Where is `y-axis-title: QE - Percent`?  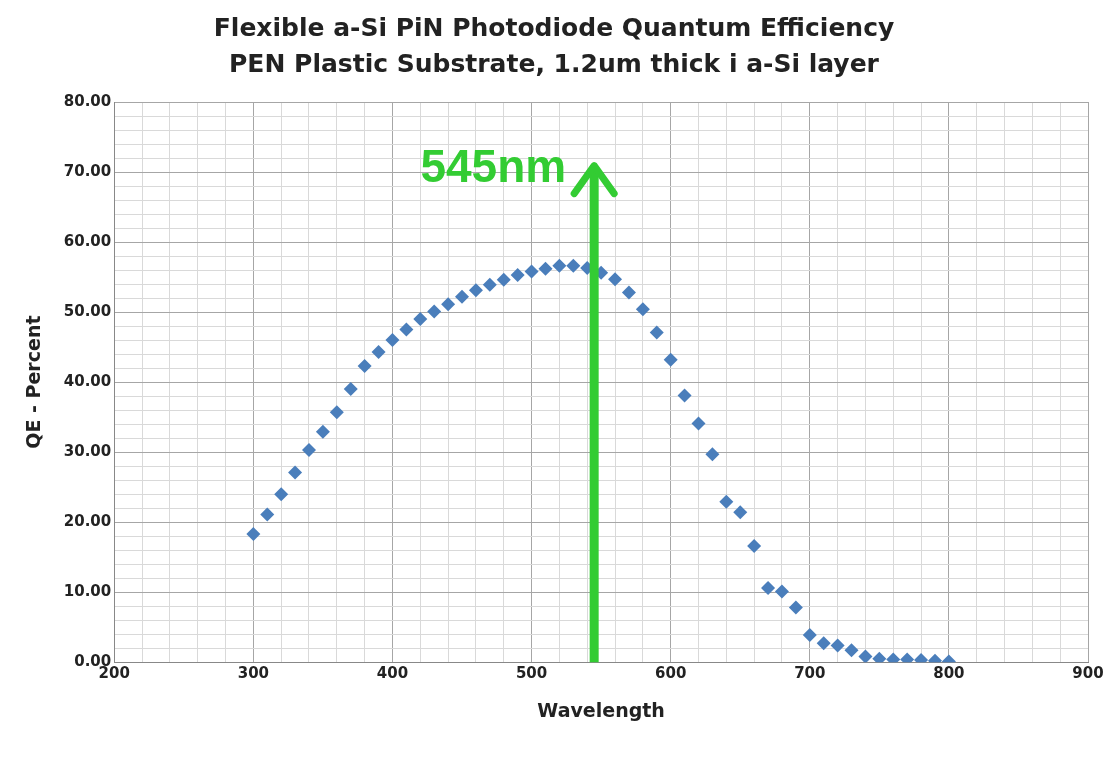 y-axis-title: QE - Percent is located at coordinates (33, 382).